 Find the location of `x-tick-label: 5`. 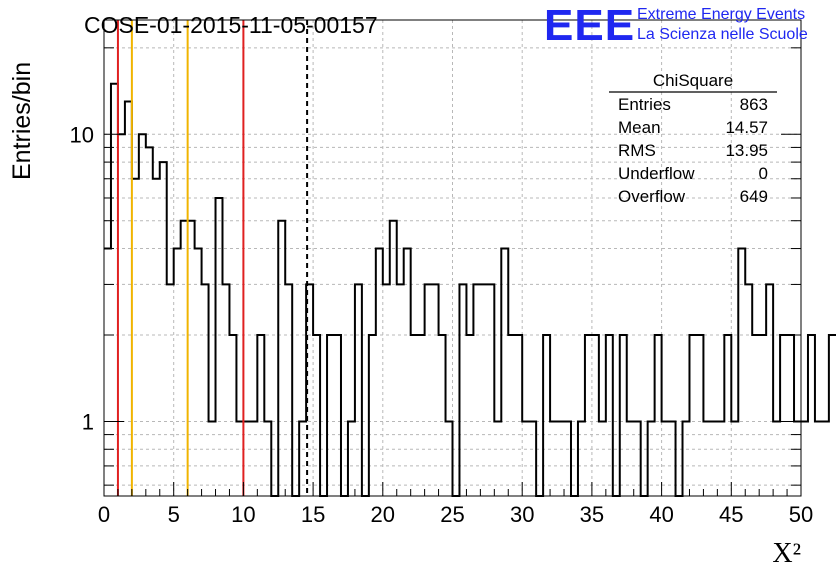

x-tick-label: 5 is located at coordinates (174, 514).